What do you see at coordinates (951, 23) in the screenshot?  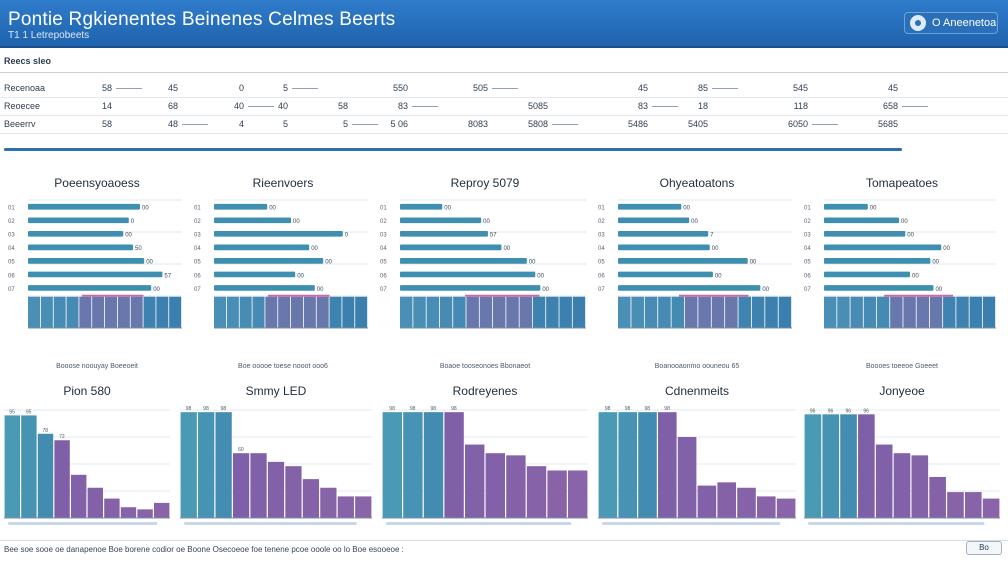 I see `header-action-button: O Aneenetoa` at bounding box center [951, 23].